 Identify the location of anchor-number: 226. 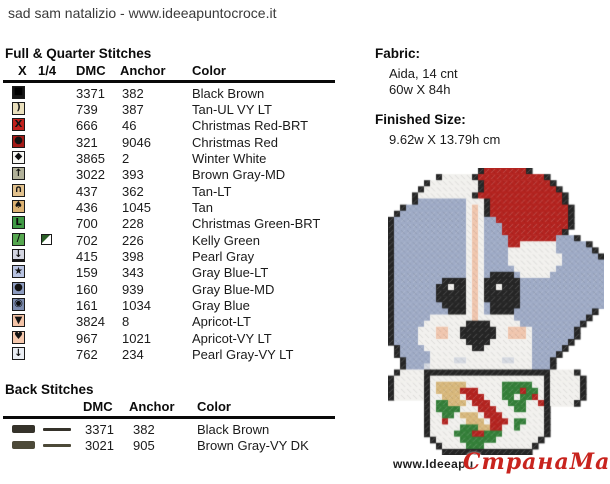
(133, 240).